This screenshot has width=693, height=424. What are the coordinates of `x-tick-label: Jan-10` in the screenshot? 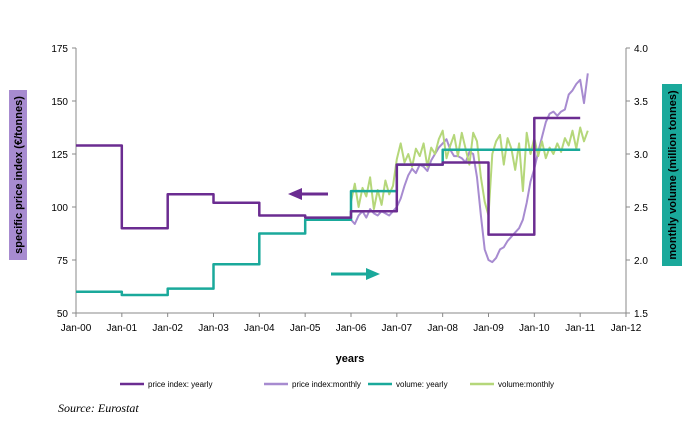 It's located at (534, 328).